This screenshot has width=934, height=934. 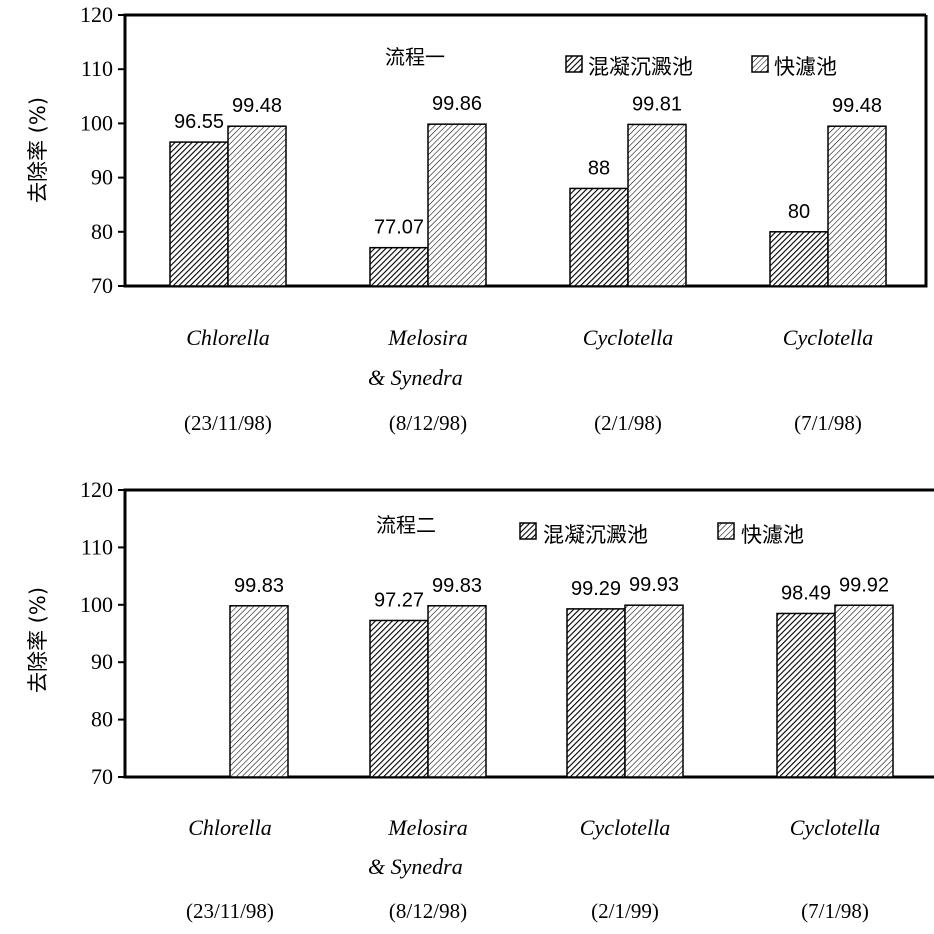 What do you see at coordinates (415, 57) in the screenshot?
I see `chart-title: 流程一` at bounding box center [415, 57].